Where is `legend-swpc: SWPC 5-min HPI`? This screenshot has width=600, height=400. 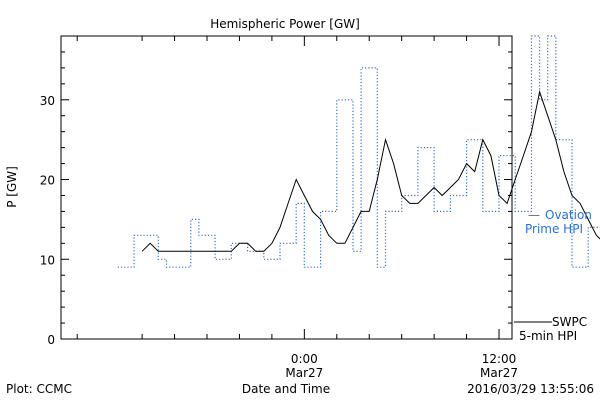
legend-swpc: SWPC 5-min HPI is located at coordinates (550, 329).